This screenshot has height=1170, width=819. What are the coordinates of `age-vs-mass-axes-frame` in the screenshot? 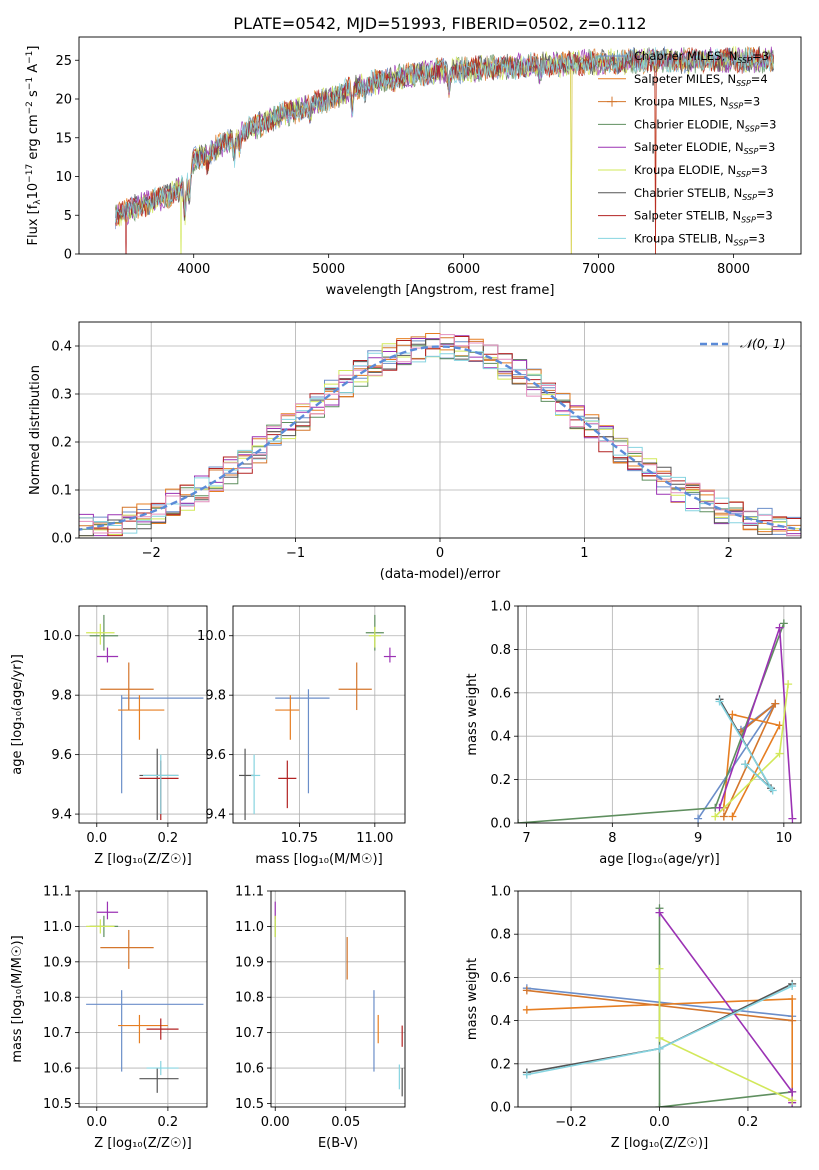 It's located at (319, 714).